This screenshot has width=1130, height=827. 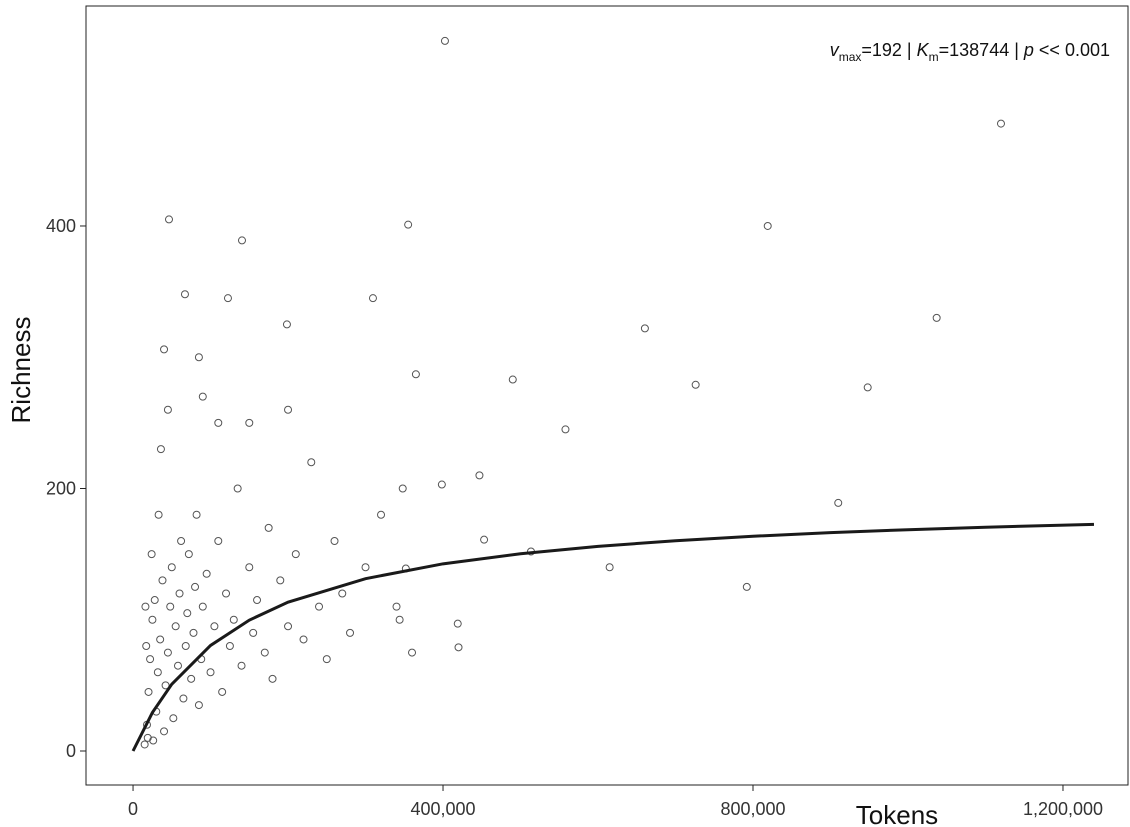 What do you see at coordinates (850, 57) in the screenshot?
I see `annotation-part: max` at bounding box center [850, 57].